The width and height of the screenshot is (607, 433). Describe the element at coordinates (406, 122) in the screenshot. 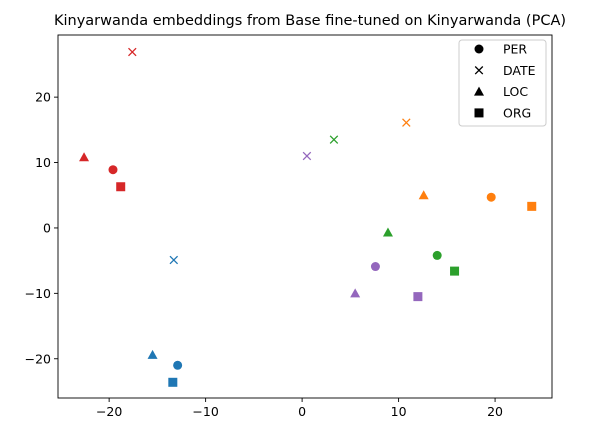

I see `data-point-orange-date` at that location.